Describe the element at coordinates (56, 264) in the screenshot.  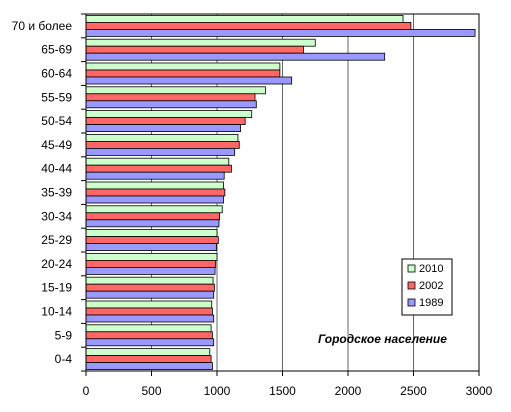
I see `y-tick-label: 20-24` at that location.